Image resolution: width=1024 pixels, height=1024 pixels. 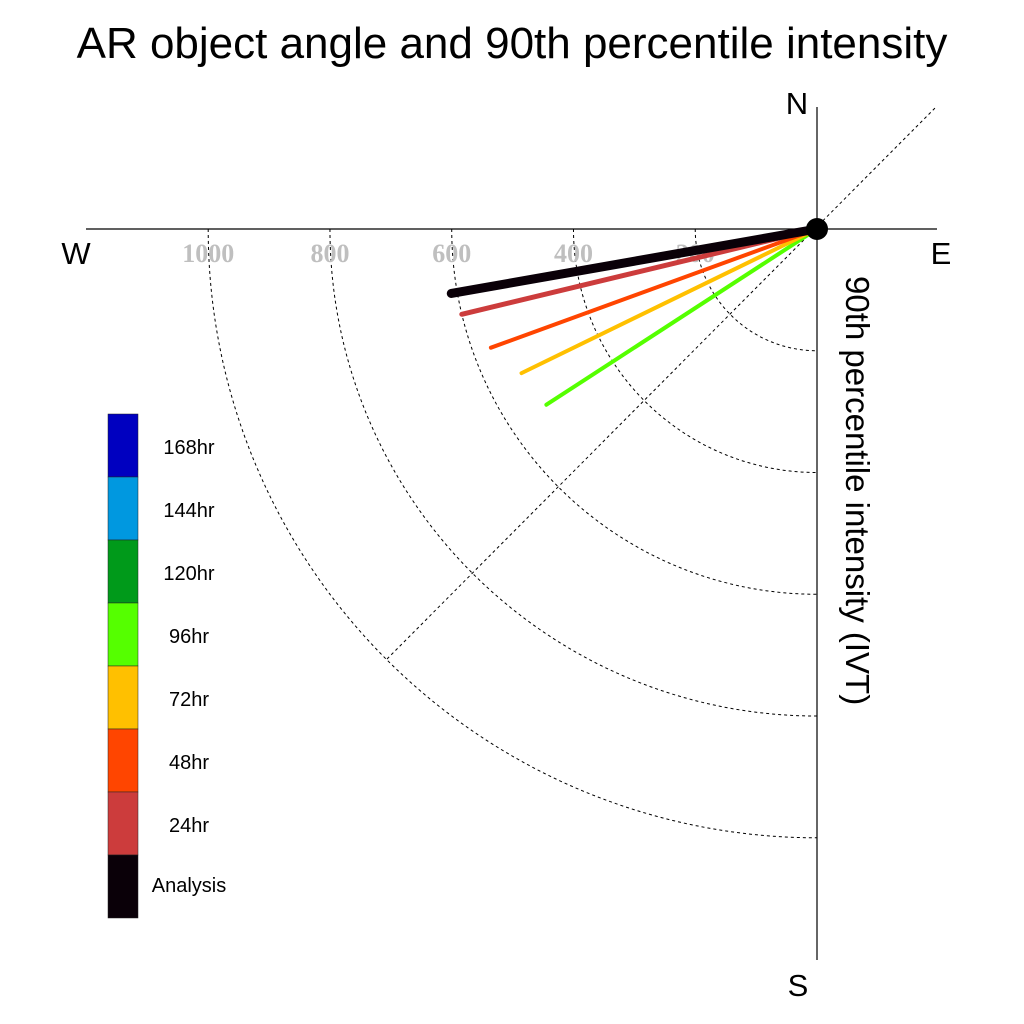 What do you see at coordinates (166, 666) in the screenshot?
I see `legend: 168hr 144hr 120hr 96hr 72hr 48hr 24hr Analysis` at bounding box center [166, 666].